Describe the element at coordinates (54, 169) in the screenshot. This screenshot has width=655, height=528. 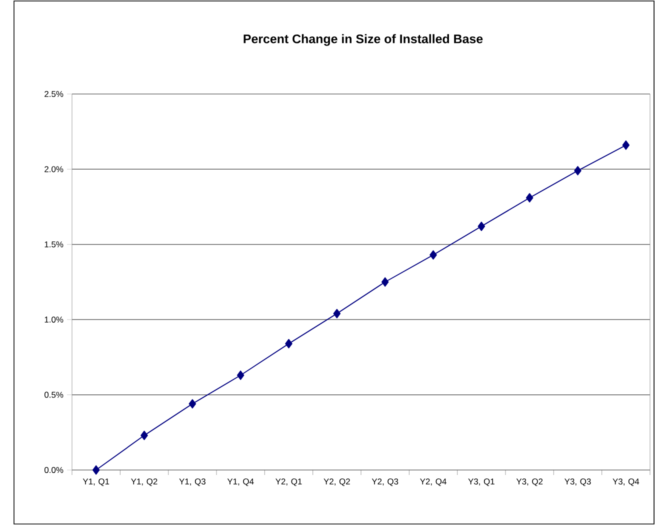
I see `y-tick-label: 2.0%` at that location.